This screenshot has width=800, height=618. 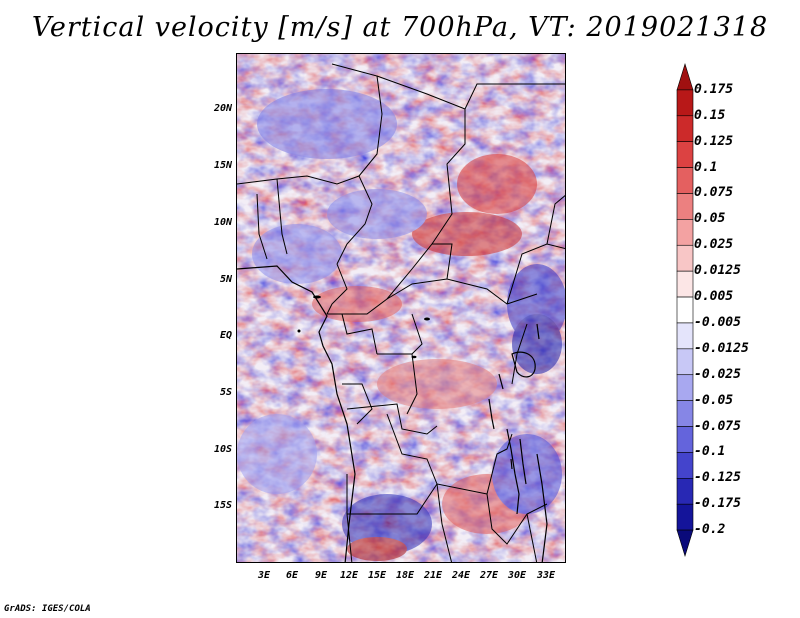 What do you see at coordinates (717, 271) in the screenshot?
I see `colorbar-label: 0.0125` at bounding box center [717, 271].